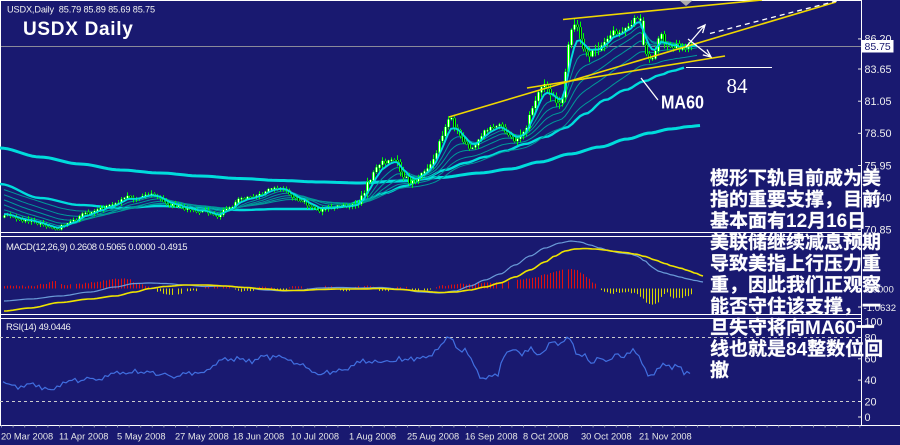 This screenshot has height=445, width=900. Describe the element at coordinates (258, 436) in the screenshot. I see `svg-text: 18 Jun 2008` at that location.